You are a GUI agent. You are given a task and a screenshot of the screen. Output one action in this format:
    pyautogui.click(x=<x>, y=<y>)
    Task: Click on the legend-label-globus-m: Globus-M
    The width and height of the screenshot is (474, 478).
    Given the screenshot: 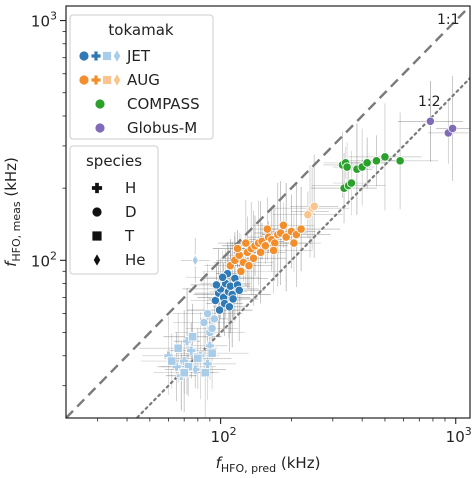 What is the action you would take?
    pyautogui.click(x=162, y=128)
    